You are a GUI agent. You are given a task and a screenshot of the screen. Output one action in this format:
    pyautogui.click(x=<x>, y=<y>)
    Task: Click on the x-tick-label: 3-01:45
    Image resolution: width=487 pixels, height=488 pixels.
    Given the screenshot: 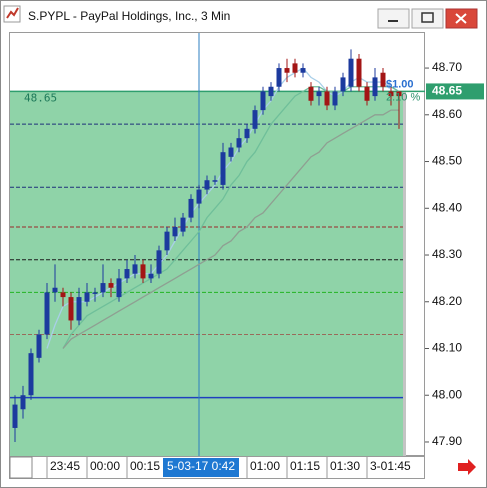 What is the action you would take?
    pyautogui.click(x=390, y=466)
    